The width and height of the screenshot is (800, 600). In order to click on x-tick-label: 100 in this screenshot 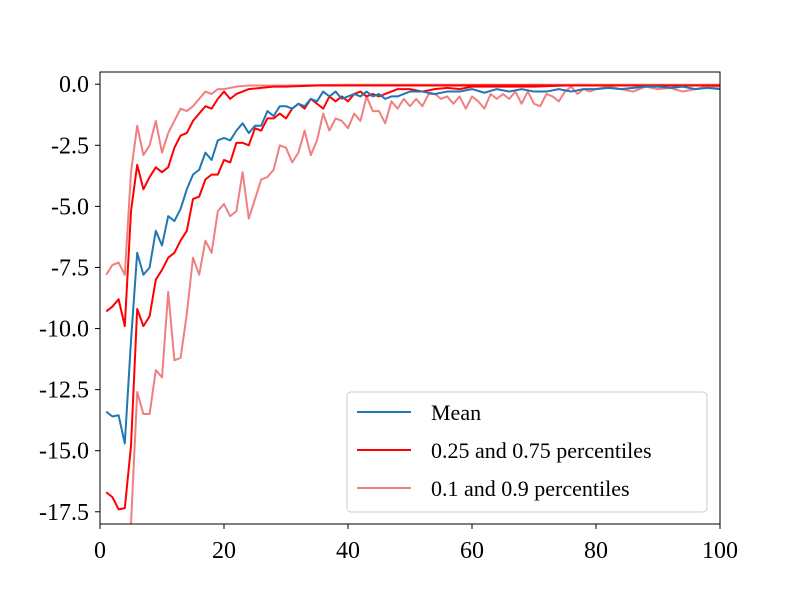, I will do `click(720, 551)`.